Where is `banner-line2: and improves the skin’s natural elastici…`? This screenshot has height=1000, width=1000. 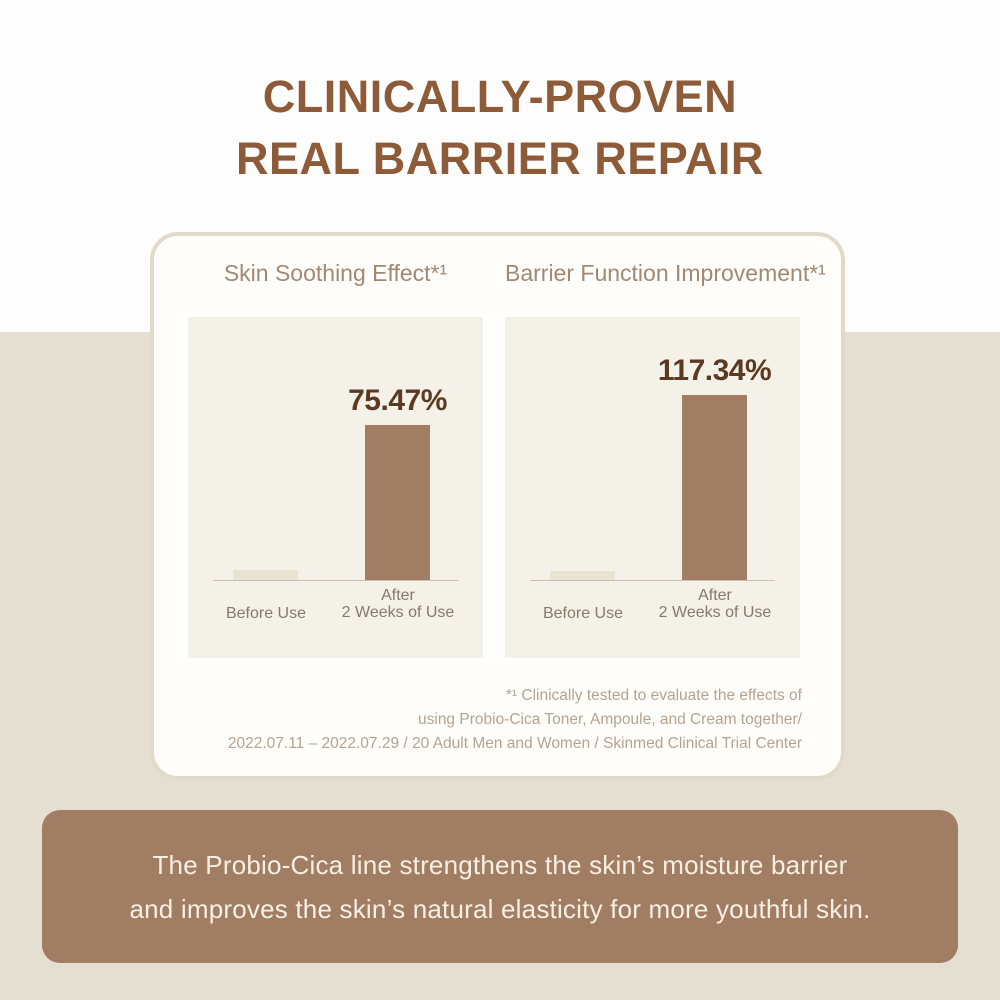 banner-line2: and improves the skin’s natural elastici… is located at coordinates (500, 908).